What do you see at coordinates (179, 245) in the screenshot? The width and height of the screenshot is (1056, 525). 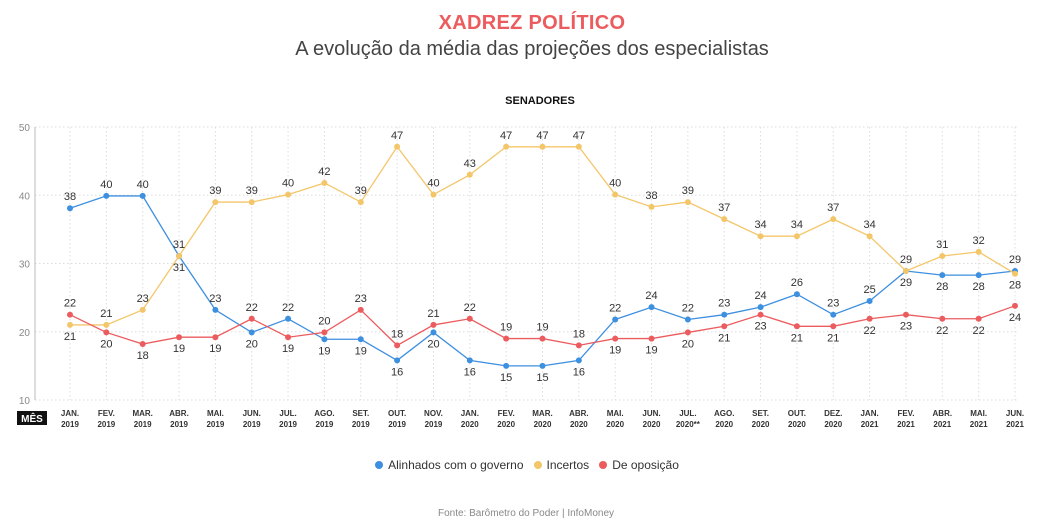 I see `data-label-governo: 31` at bounding box center [179, 245].